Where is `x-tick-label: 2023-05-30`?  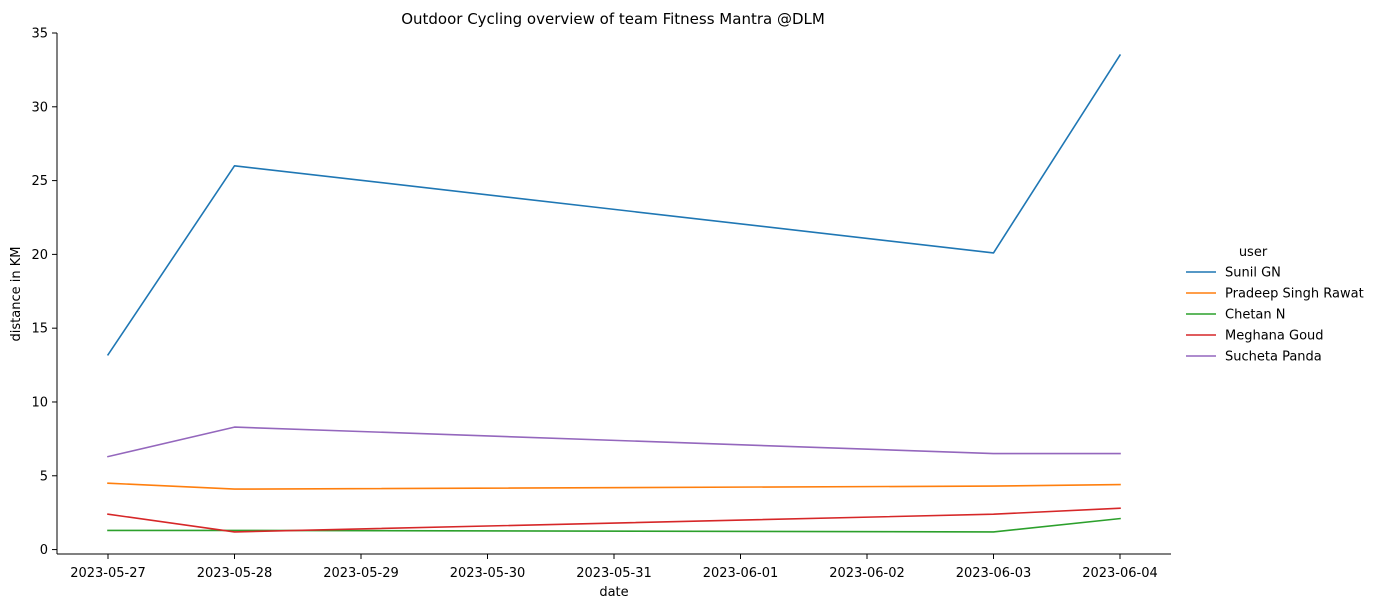
x-tick-label: 2023-05-30 is located at coordinates (488, 573).